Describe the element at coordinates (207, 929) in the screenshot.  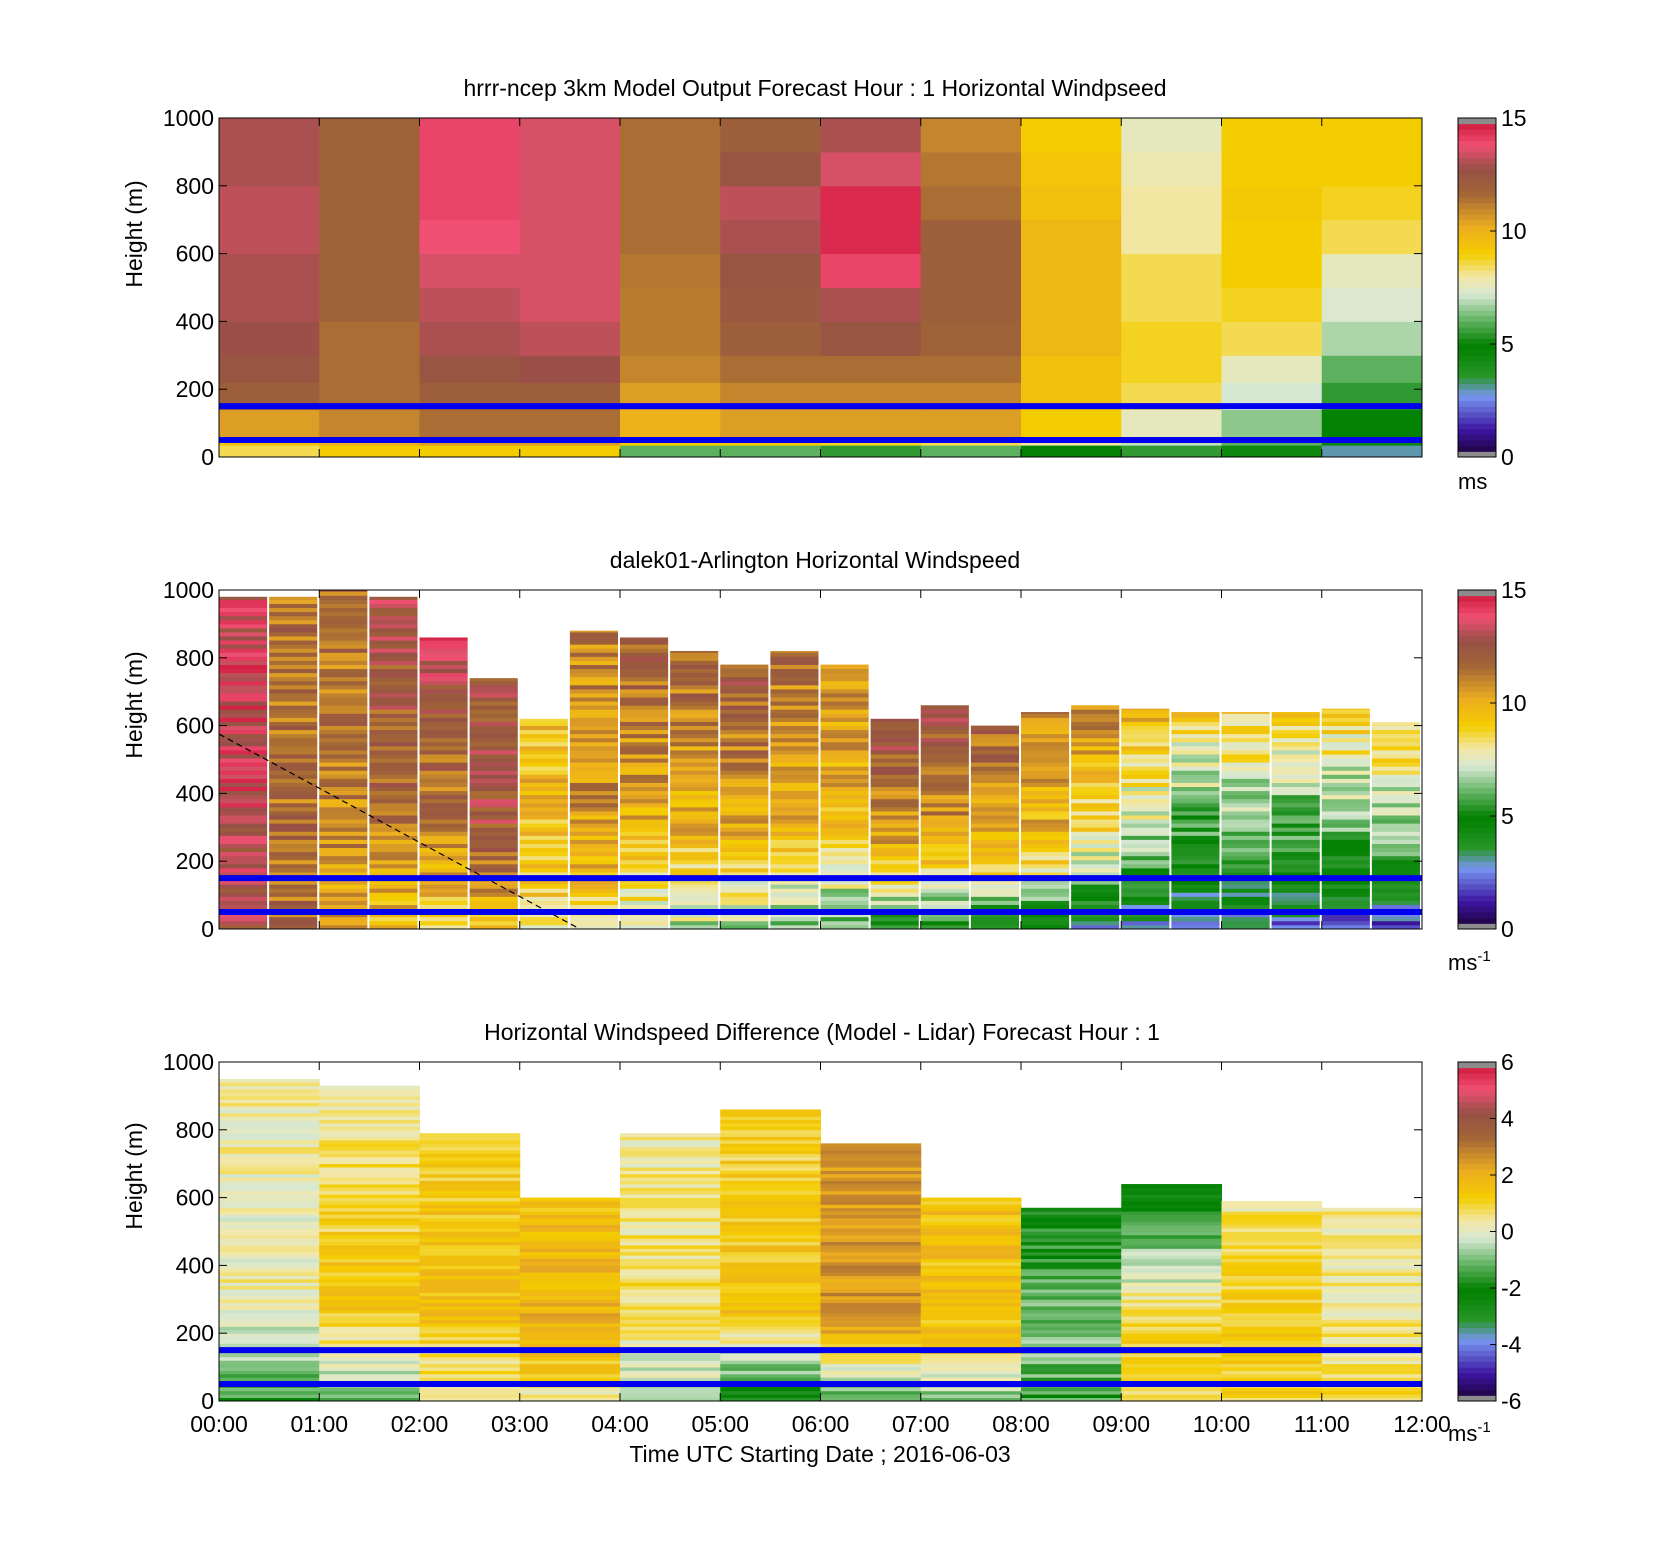
I see `y-tick-label: 0` at that location.